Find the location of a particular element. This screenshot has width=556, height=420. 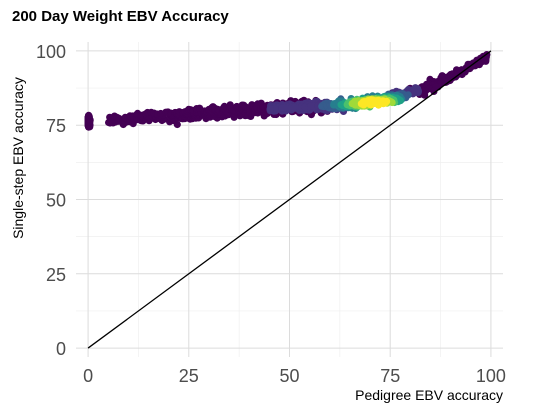

x-tick-label: 50 is located at coordinates (289, 376).